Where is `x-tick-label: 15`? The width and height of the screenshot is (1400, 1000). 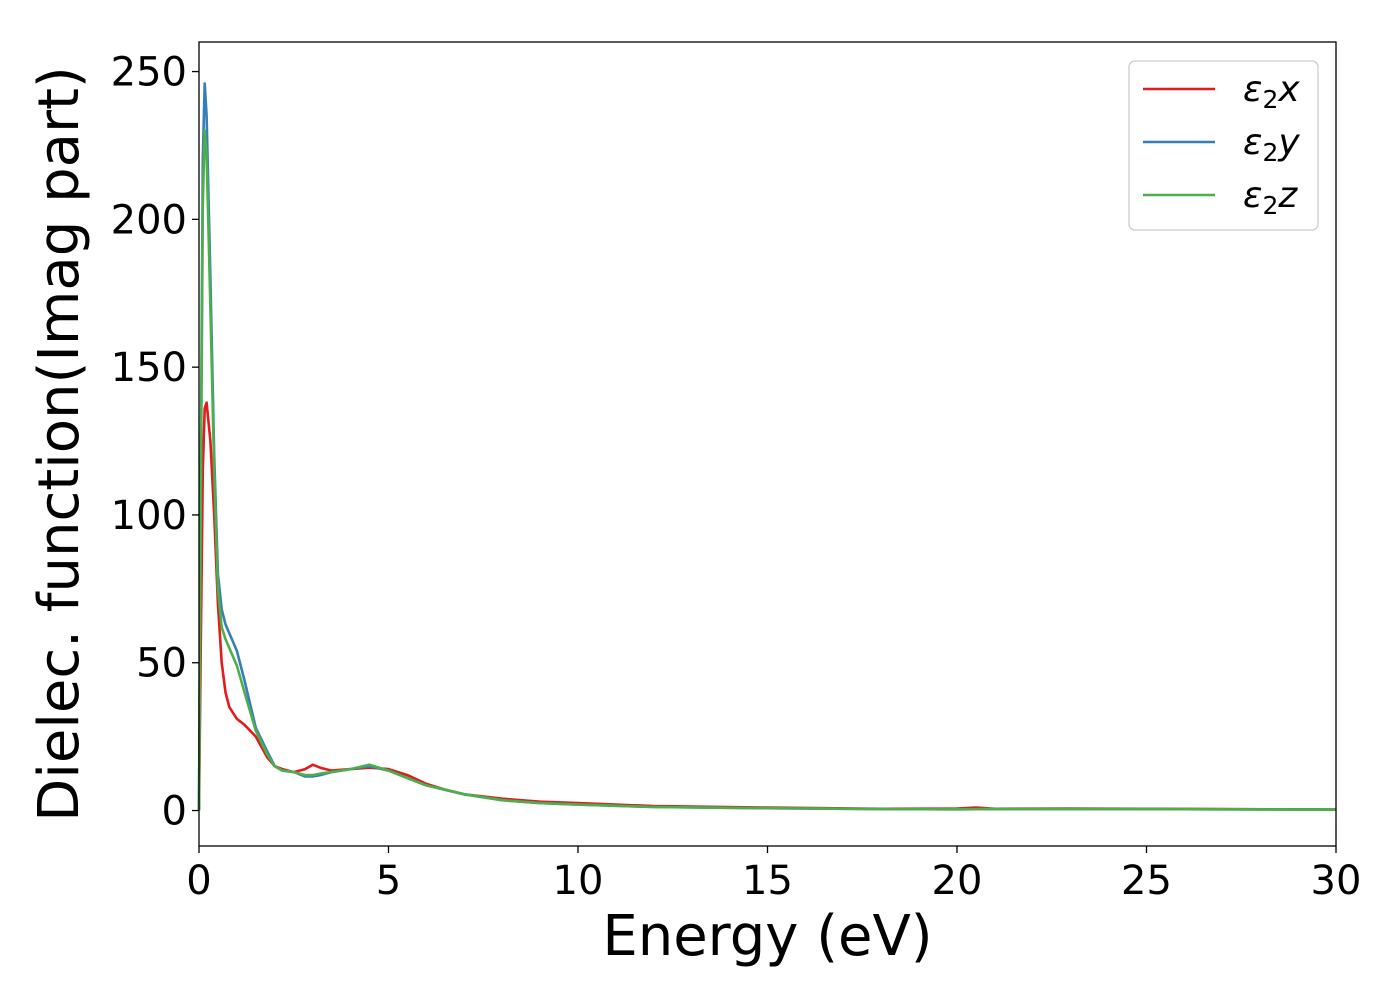
x-tick-label: 15 is located at coordinates (767, 881).